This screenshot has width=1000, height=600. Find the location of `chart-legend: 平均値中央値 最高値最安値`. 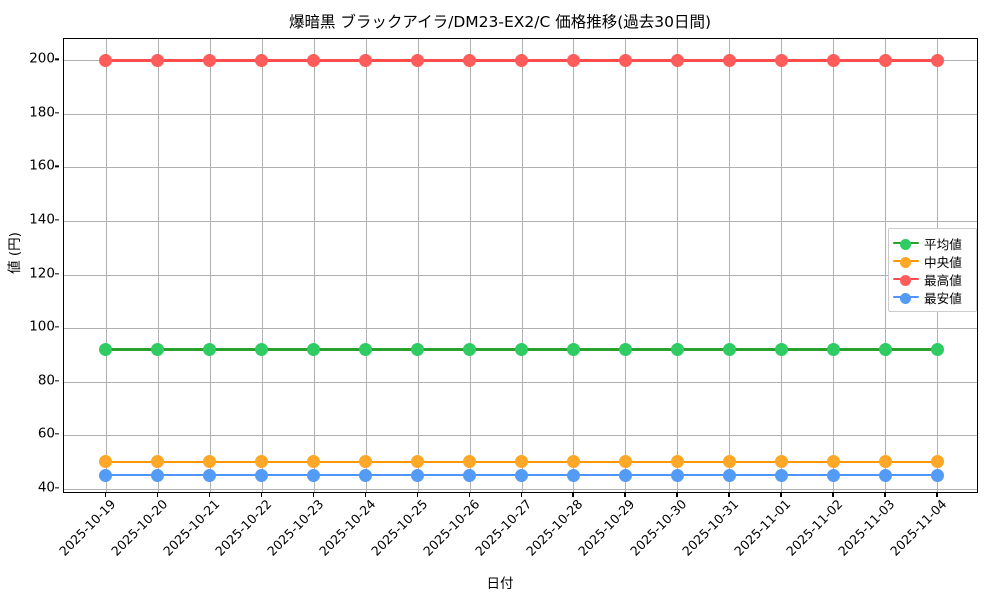

chart-legend: 平均値中央値 最高値最安値 is located at coordinates (932, 270).